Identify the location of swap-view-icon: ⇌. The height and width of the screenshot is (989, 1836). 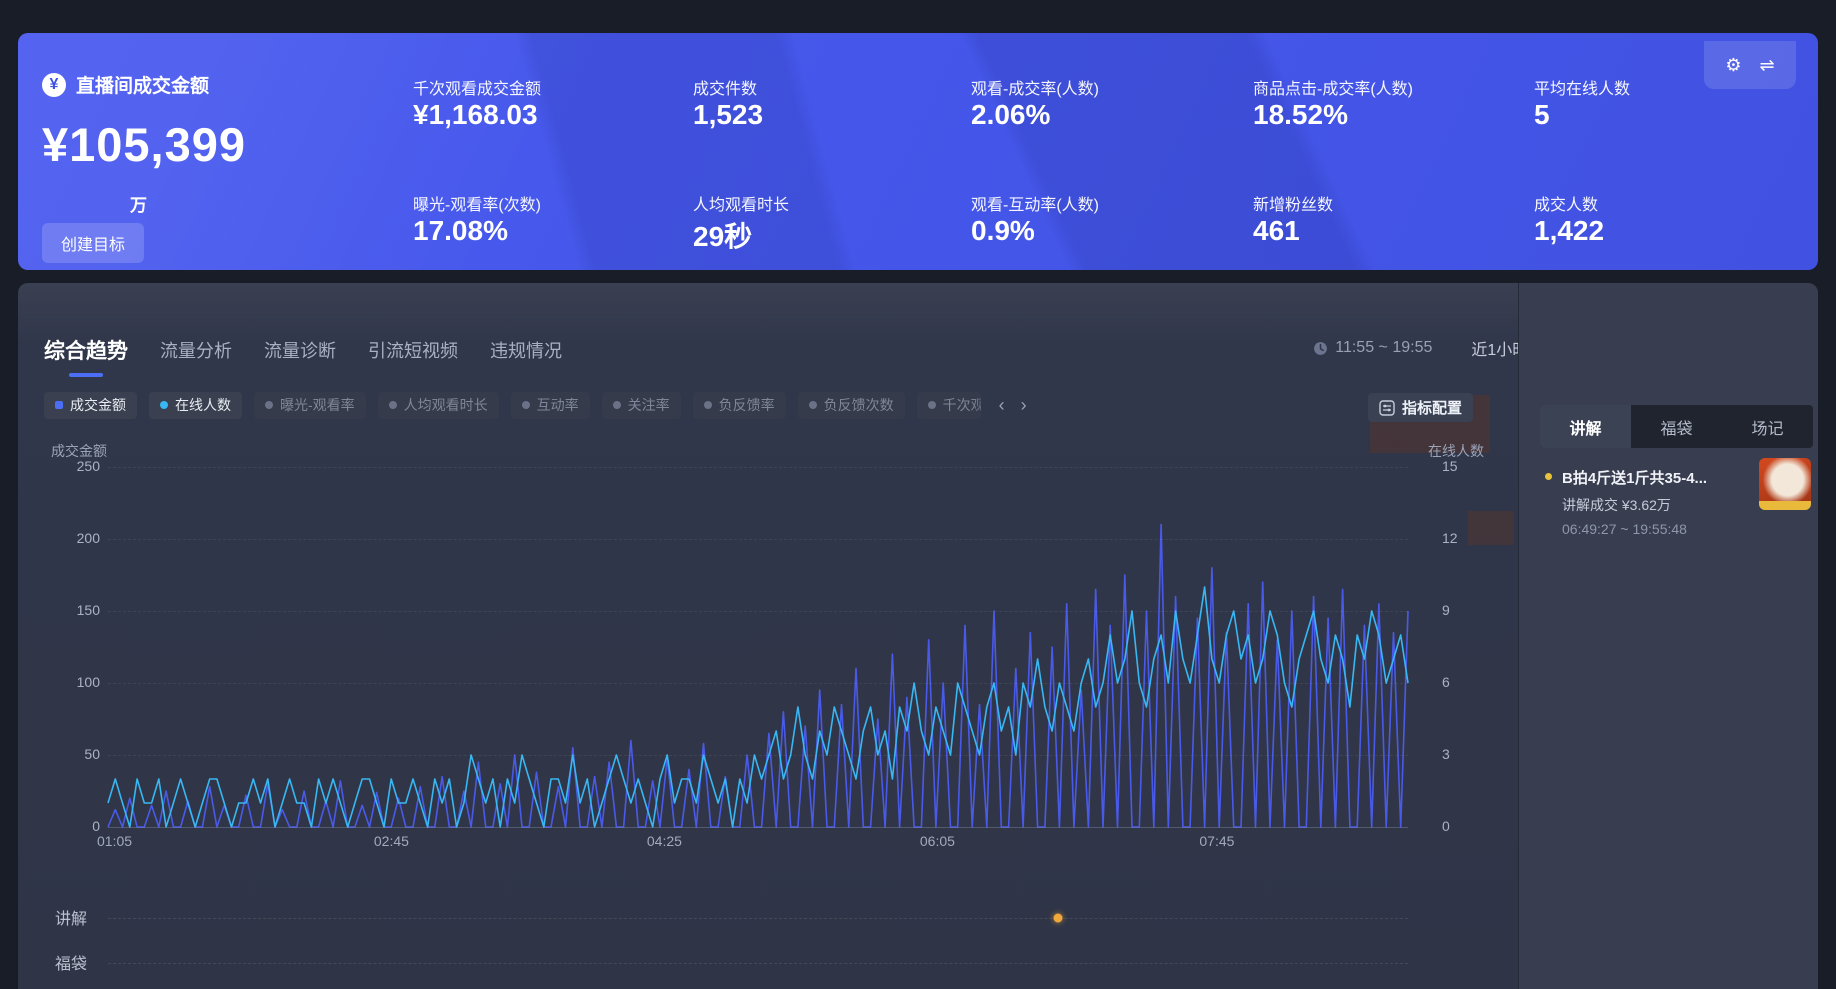
(1767, 64).